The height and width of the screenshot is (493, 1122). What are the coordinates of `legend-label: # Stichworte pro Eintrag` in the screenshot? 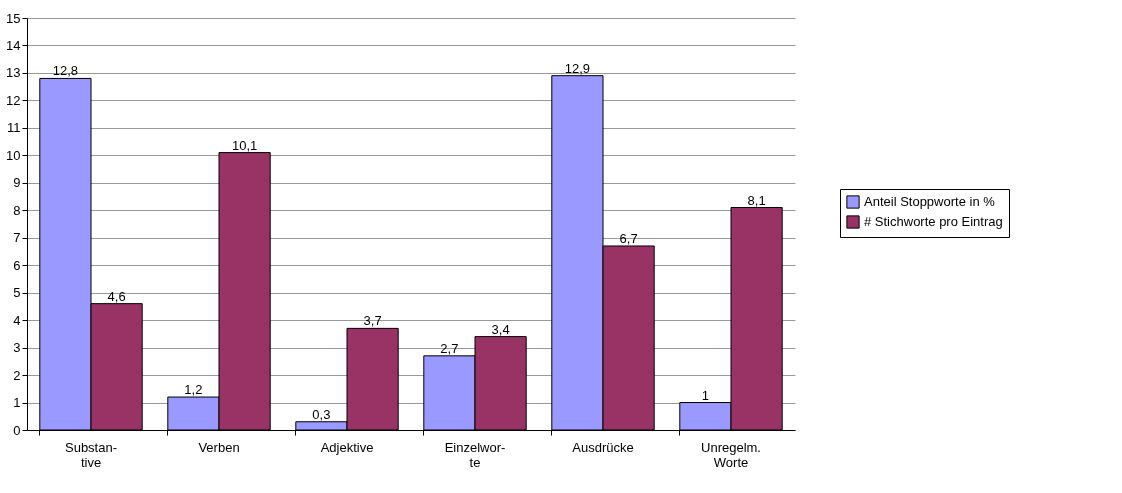 It's located at (933, 221).